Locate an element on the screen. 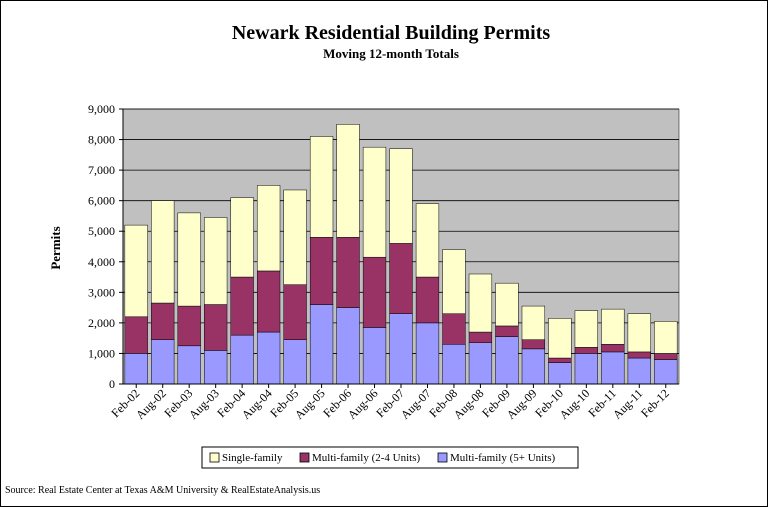 The image size is (768, 507). x-tick-label: Aug-07 is located at coordinates (416, 404).